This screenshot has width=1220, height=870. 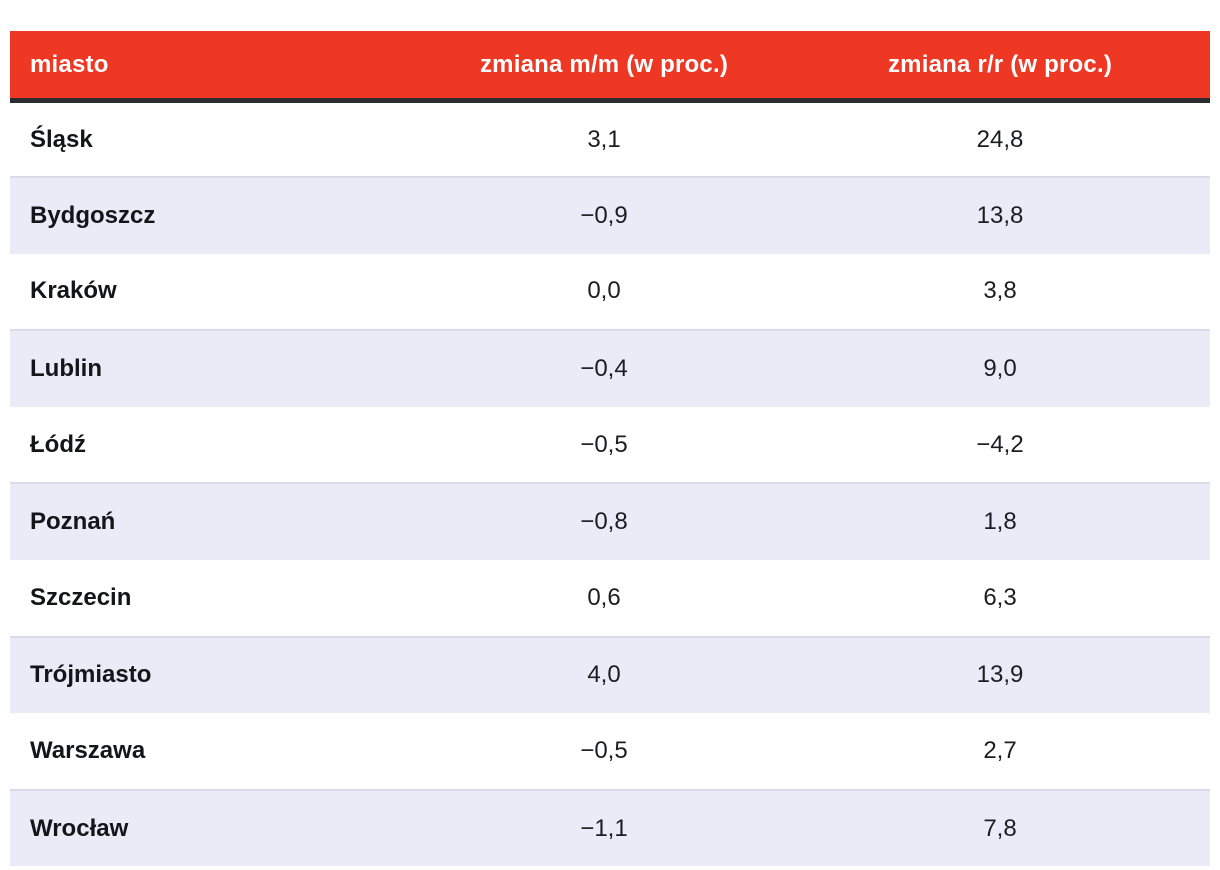 I want to click on rr-change-cell: 24,8, so click(x=1000, y=139).